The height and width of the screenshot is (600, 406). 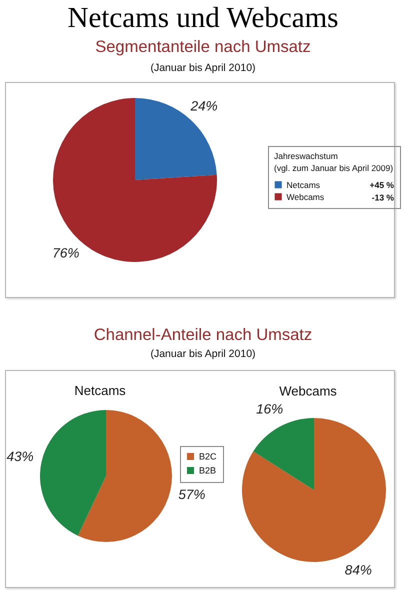 What do you see at coordinates (100, 390) in the screenshot?
I see `chart-title: Netcams` at bounding box center [100, 390].